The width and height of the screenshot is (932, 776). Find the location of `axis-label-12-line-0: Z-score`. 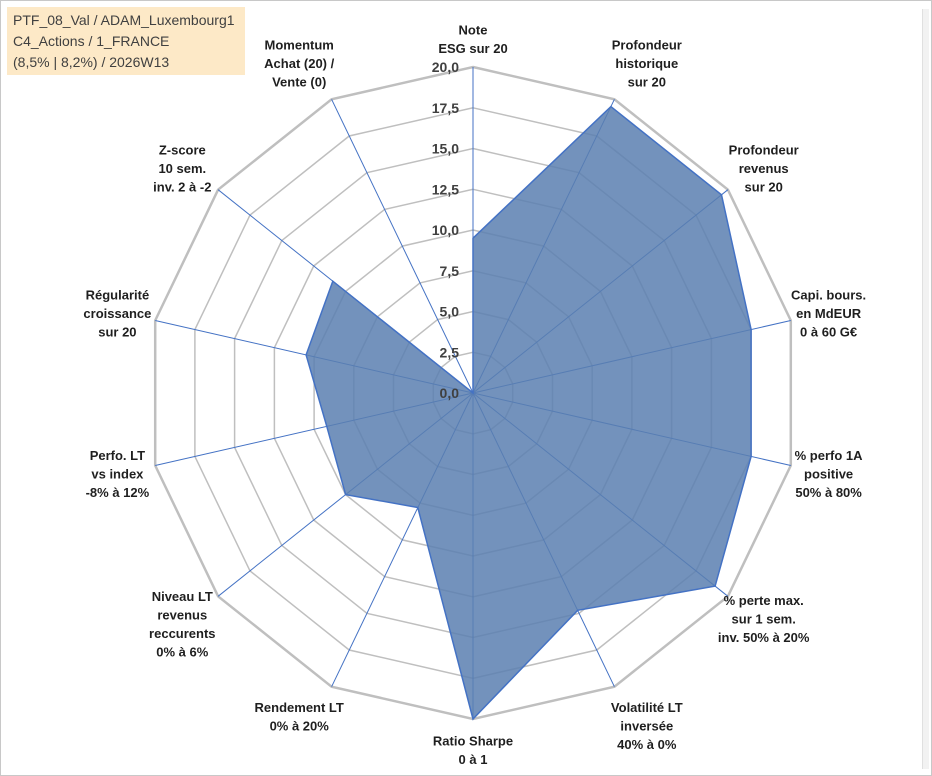

axis-label-12-line-0: Z-score is located at coordinates (182, 150).